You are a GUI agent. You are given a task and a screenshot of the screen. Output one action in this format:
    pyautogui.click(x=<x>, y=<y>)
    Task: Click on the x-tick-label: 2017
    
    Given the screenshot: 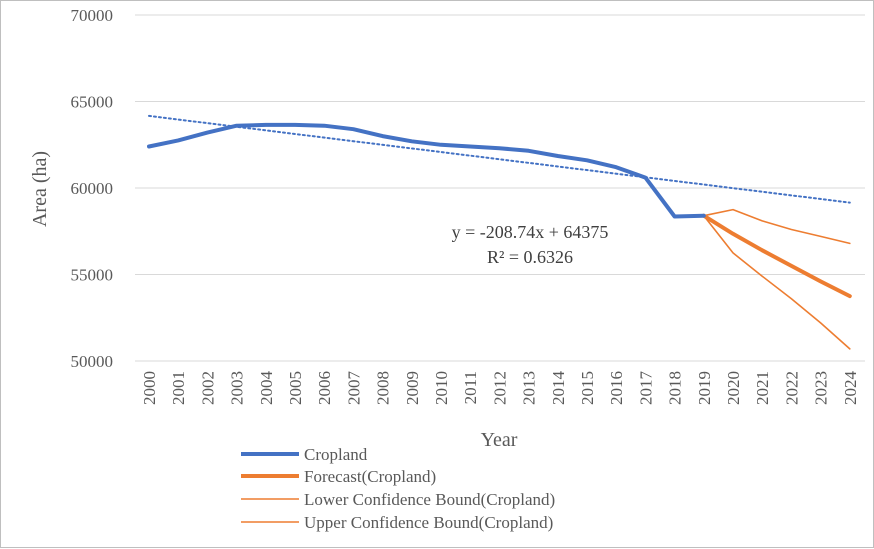 What is the action you would take?
    pyautogui.click(x=645, y=388)
    